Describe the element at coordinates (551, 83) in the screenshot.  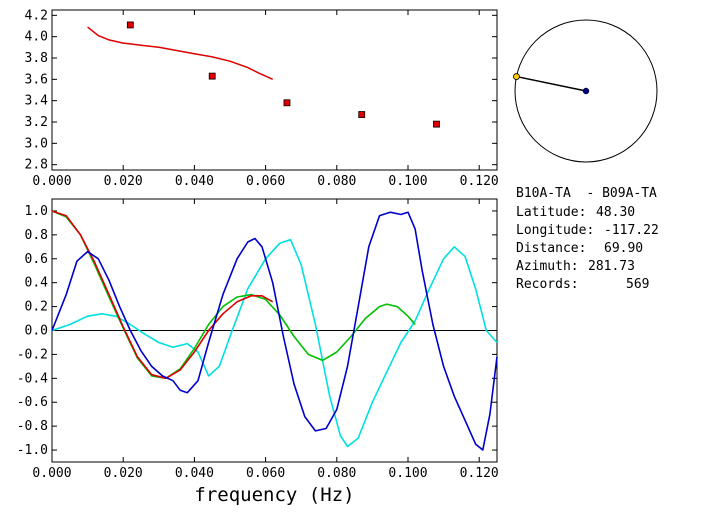
I see `azimuth-line` at that location.